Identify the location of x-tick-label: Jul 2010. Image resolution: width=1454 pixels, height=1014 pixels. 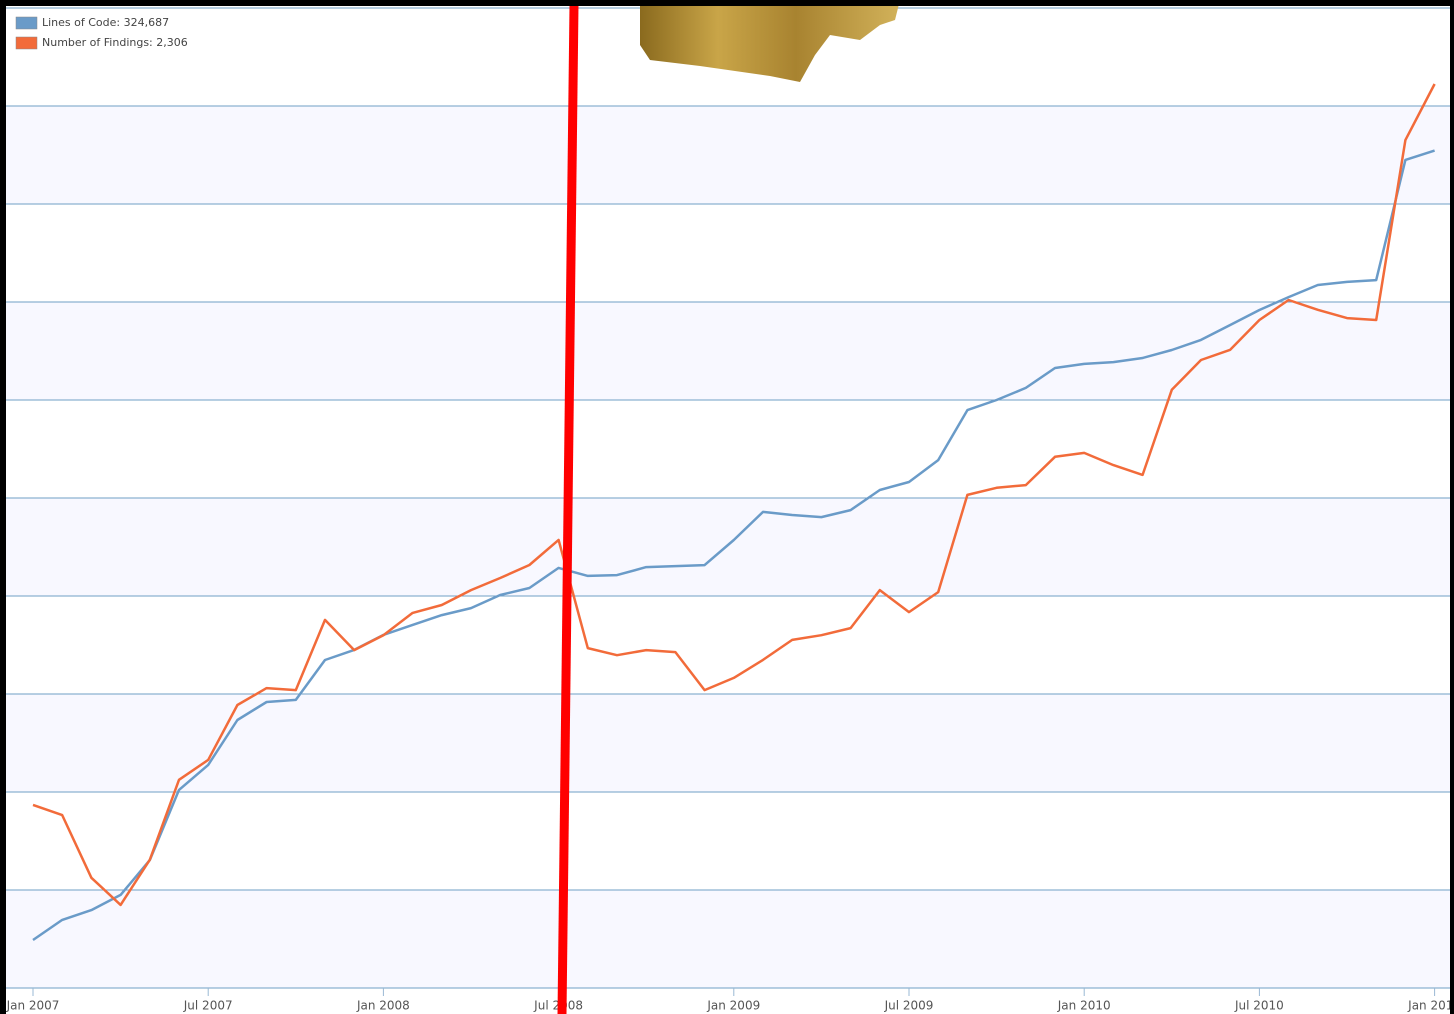
(1259, 1006).